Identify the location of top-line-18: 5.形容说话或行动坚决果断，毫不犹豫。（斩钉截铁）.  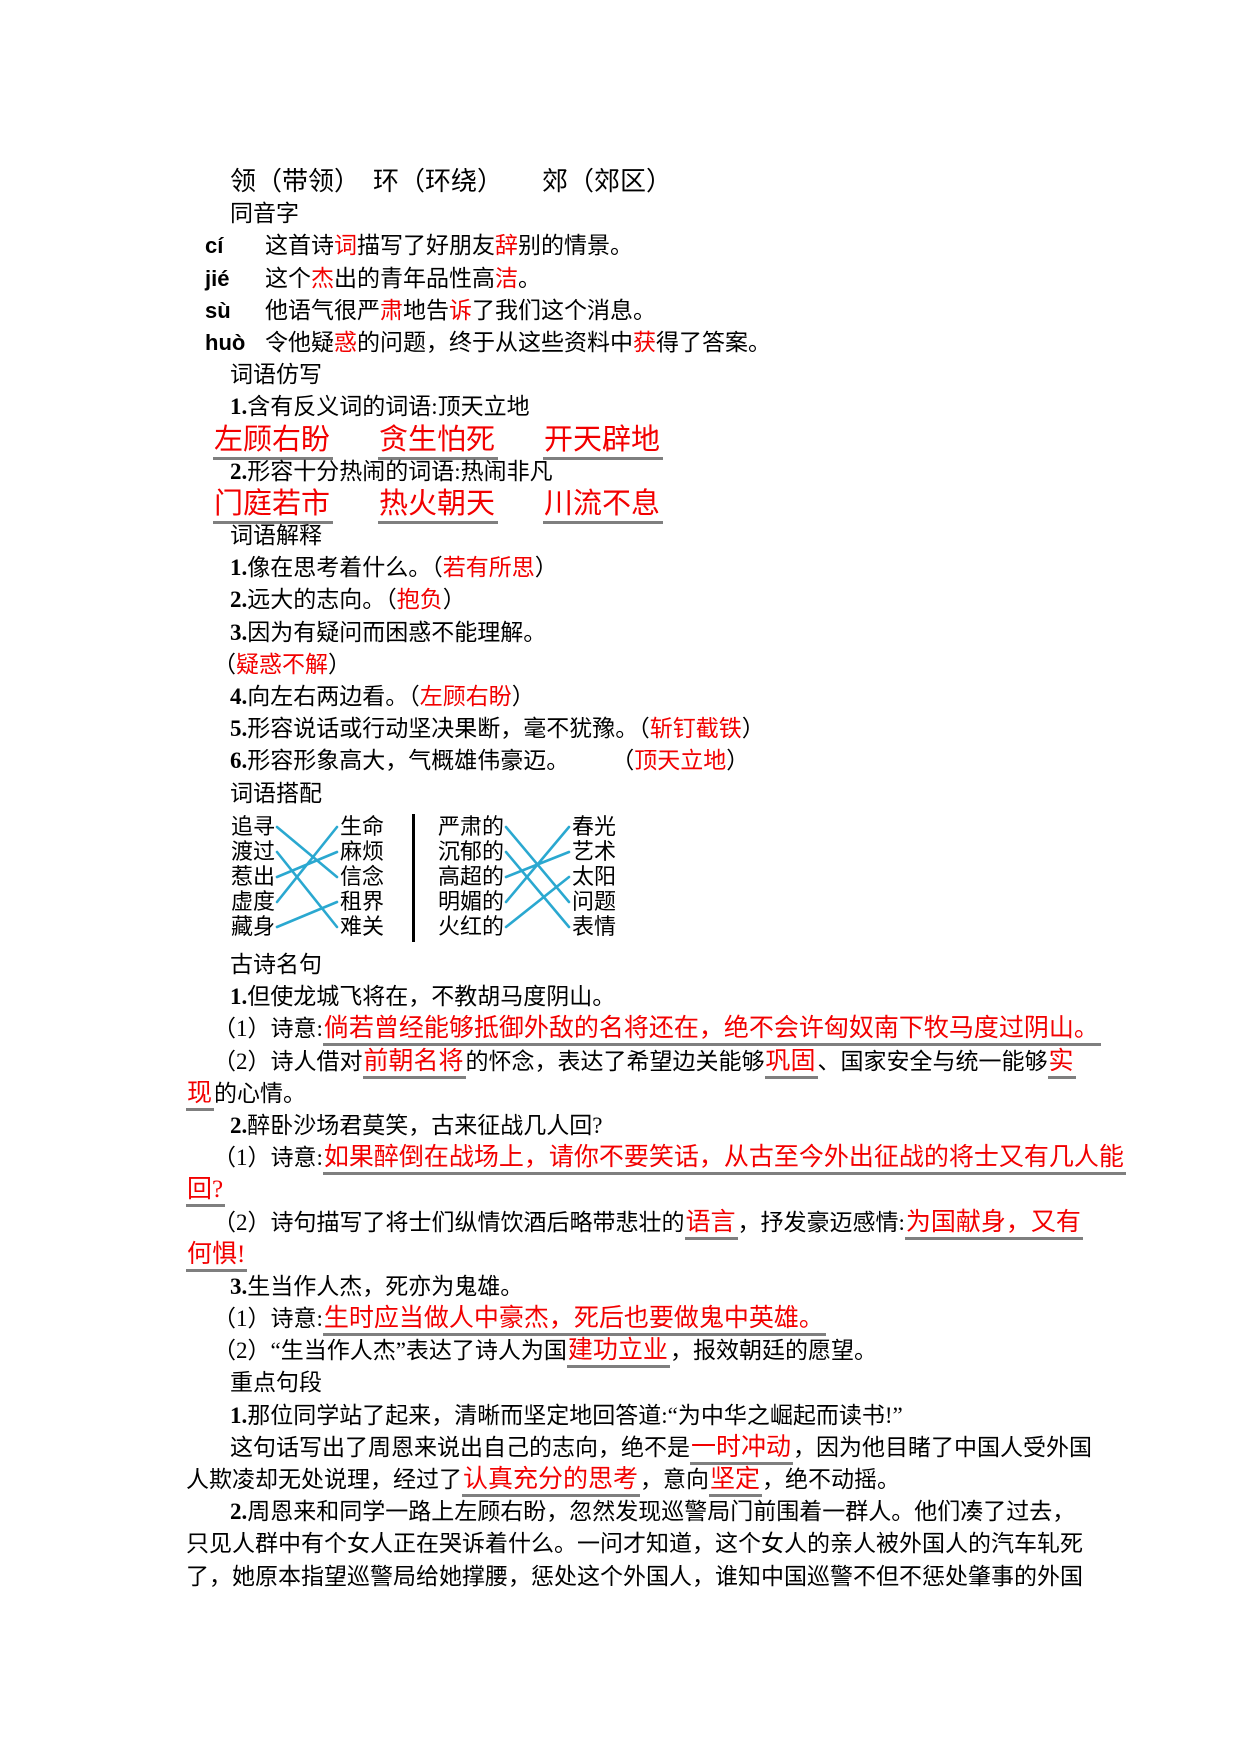
(656, 729).